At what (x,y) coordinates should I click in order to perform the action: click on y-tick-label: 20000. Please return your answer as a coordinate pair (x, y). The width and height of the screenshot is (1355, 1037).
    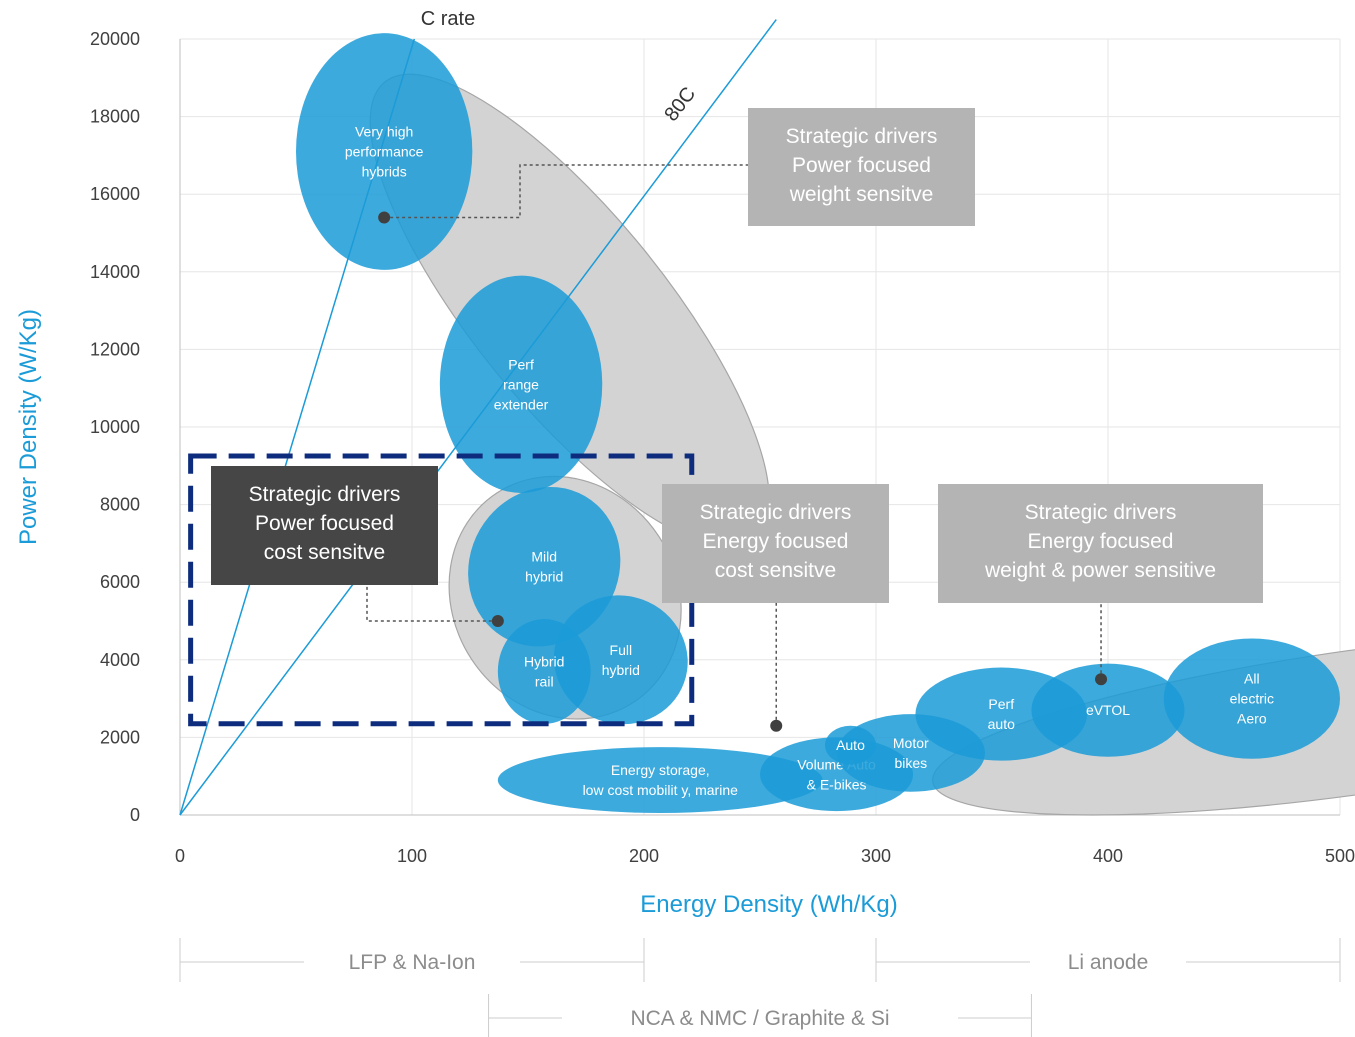
    Looking at the image, I should click on (115, 39).